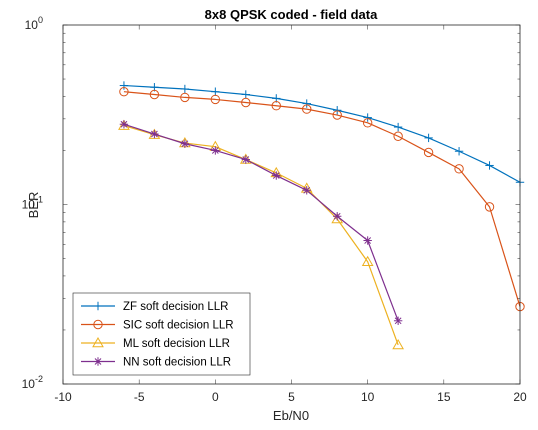 The height and width of the screenshot is (430, 538). What do you see at coordinates (368, 397) in the screenshot?
I see `x-tick-label: 10` at bounding box center [368, 397].